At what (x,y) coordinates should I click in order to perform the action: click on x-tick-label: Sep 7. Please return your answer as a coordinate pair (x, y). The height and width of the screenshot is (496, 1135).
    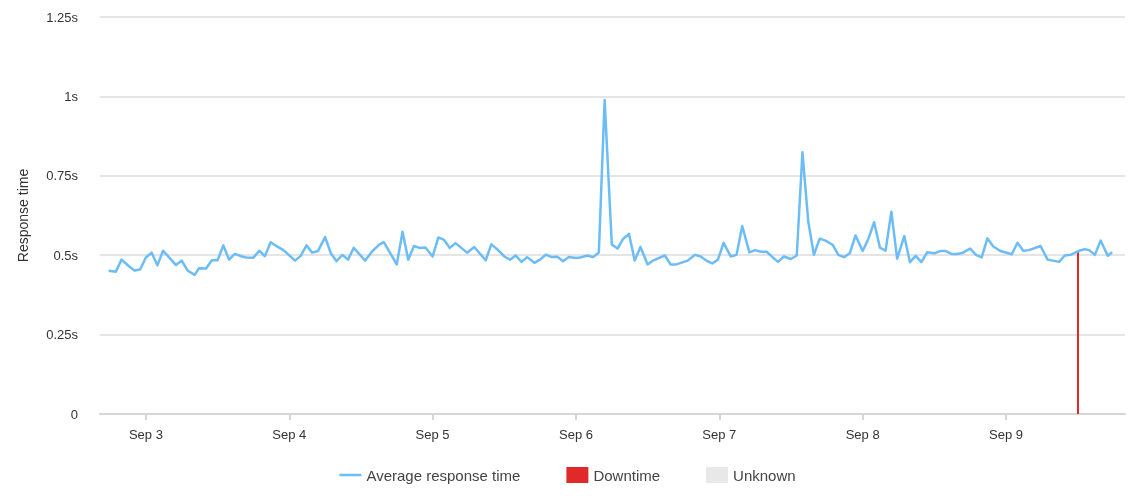
    Looking at the image, I should click on (719, 434).